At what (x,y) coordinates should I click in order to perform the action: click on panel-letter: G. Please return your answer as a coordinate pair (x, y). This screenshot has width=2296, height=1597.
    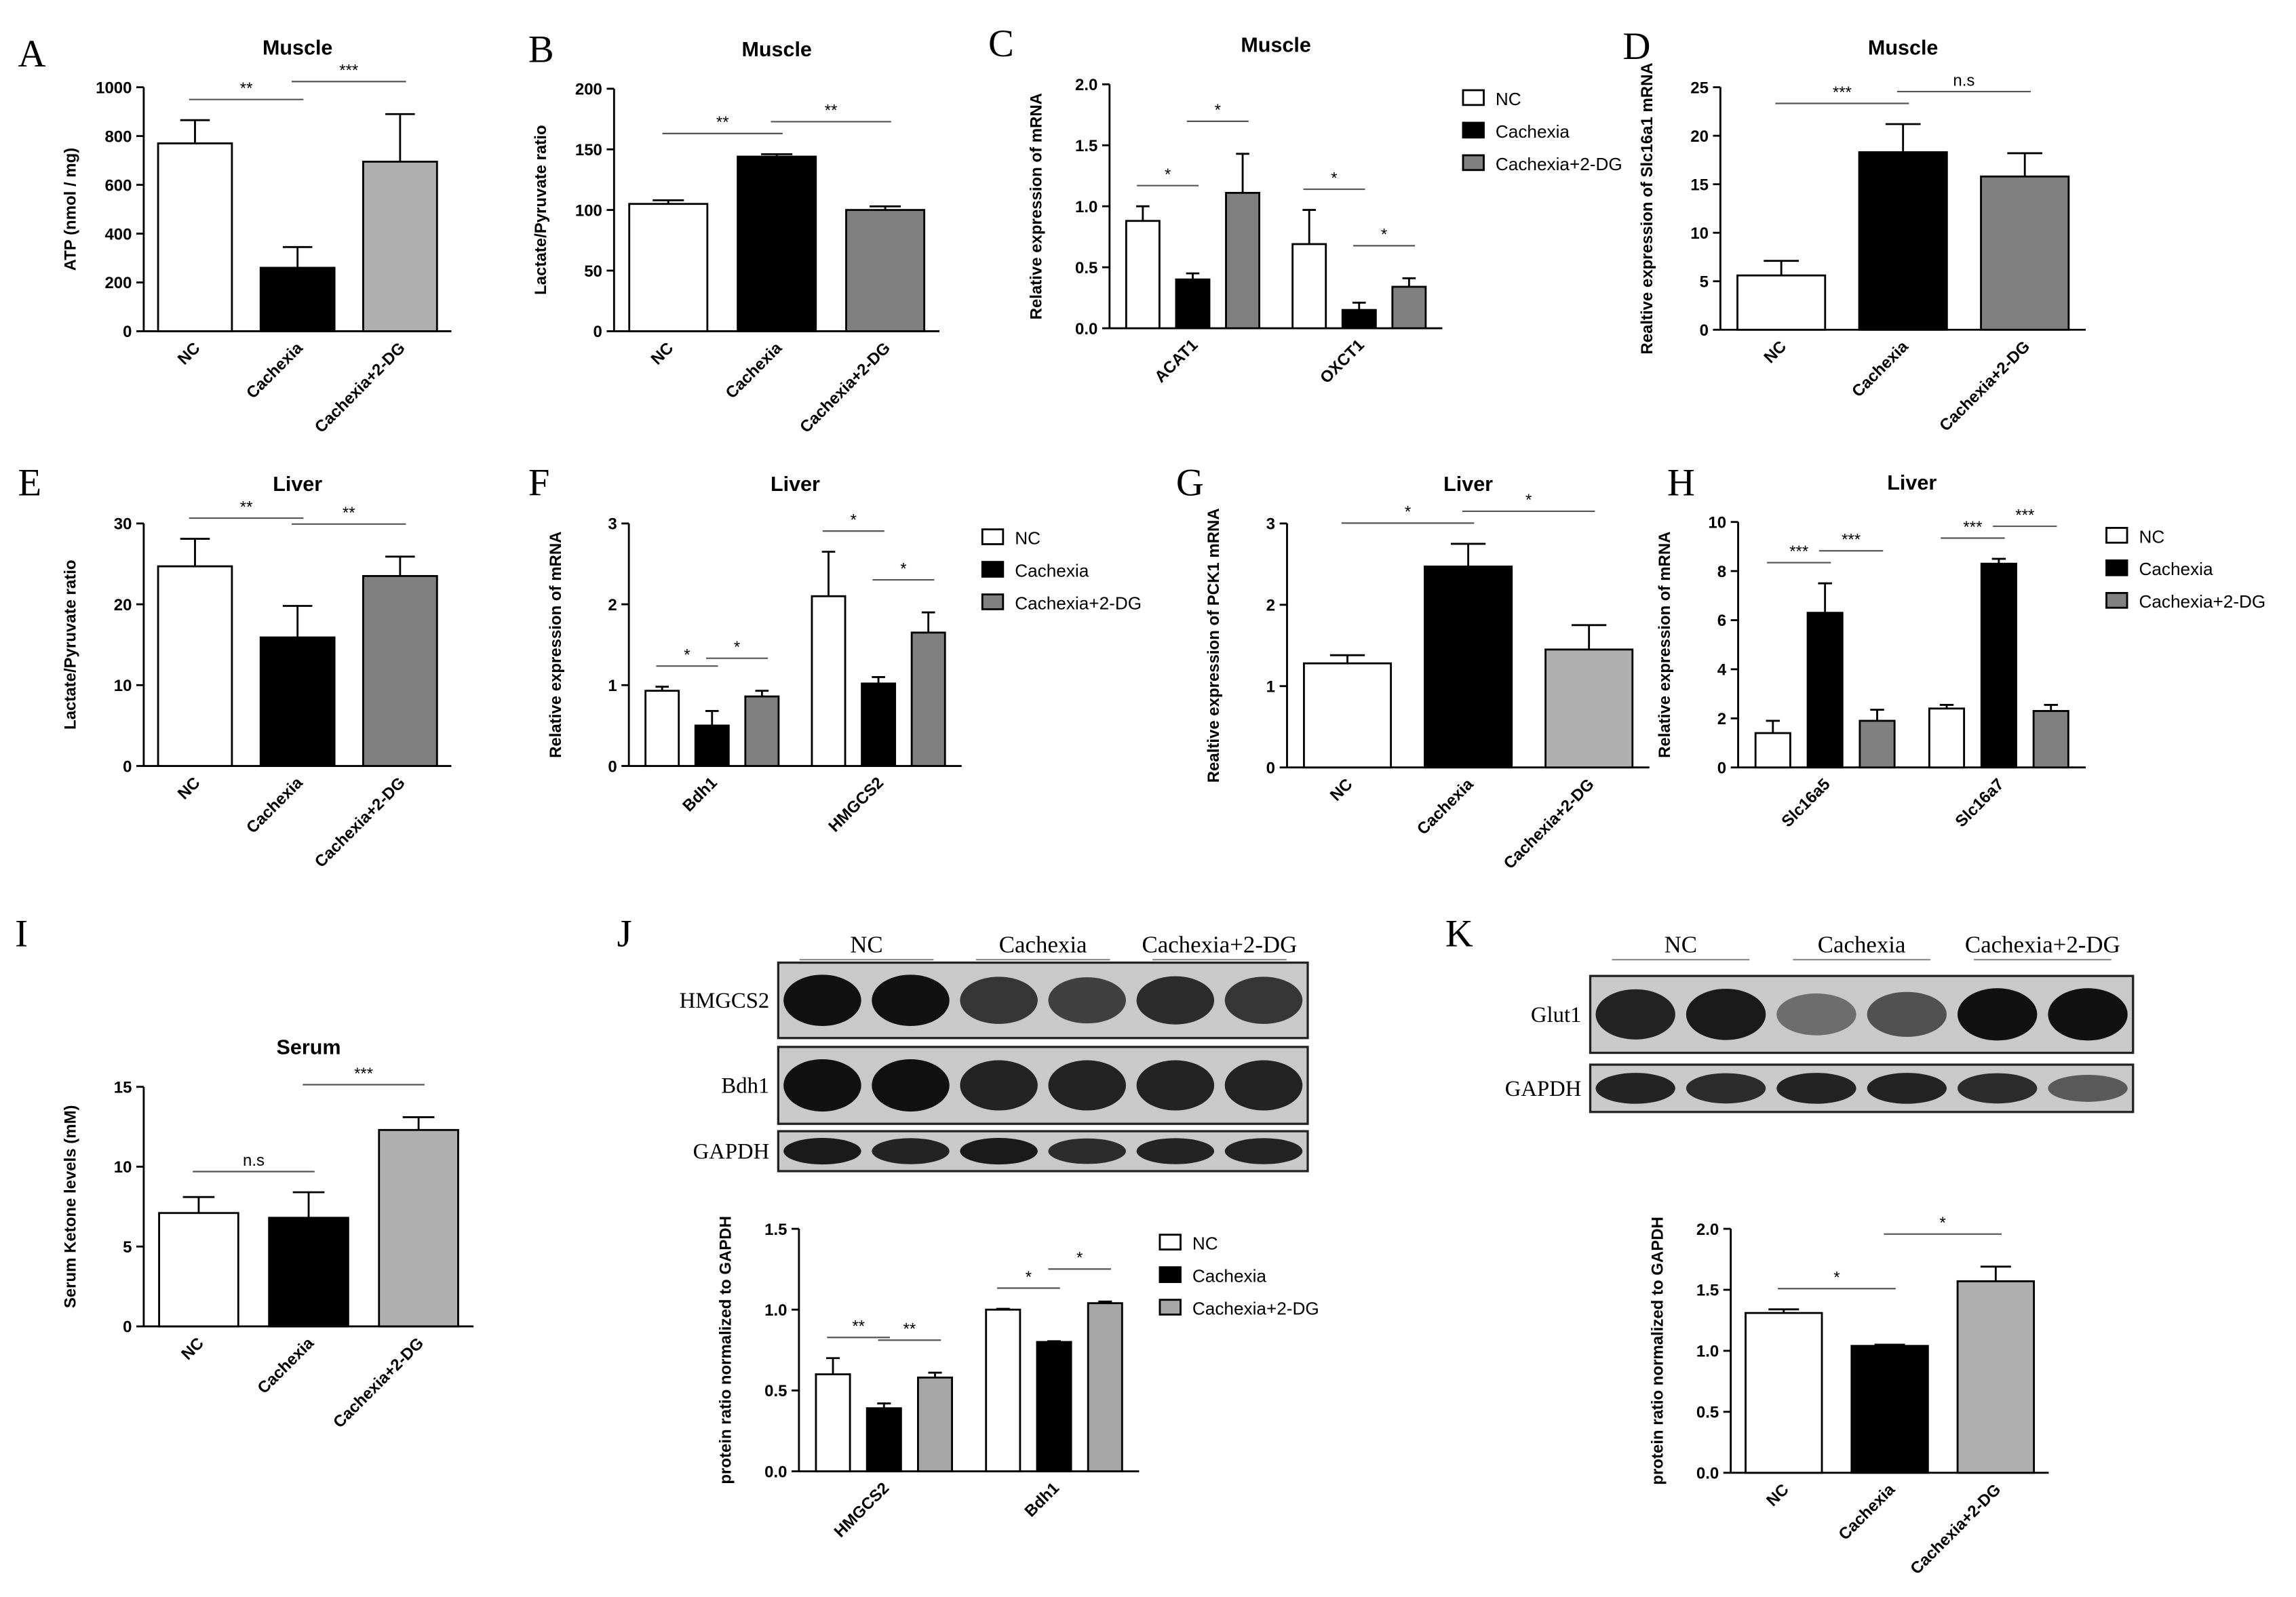
    Looking at the image, I should click on (1190, 482).